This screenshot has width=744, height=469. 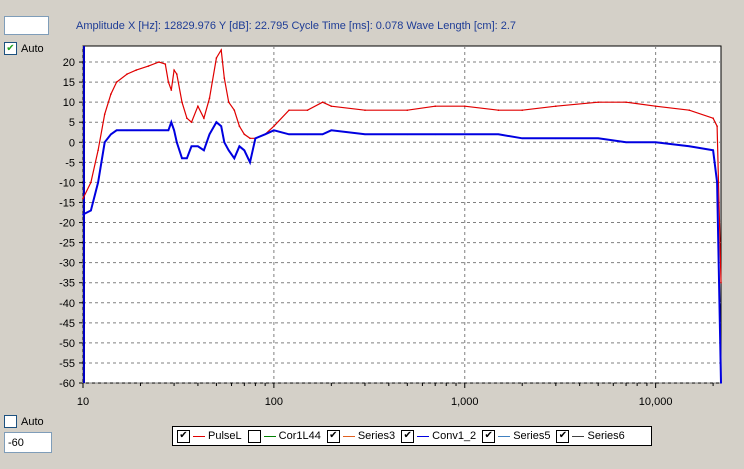 I want to click on y-tick-label: -5, so click(x=70, y=163).